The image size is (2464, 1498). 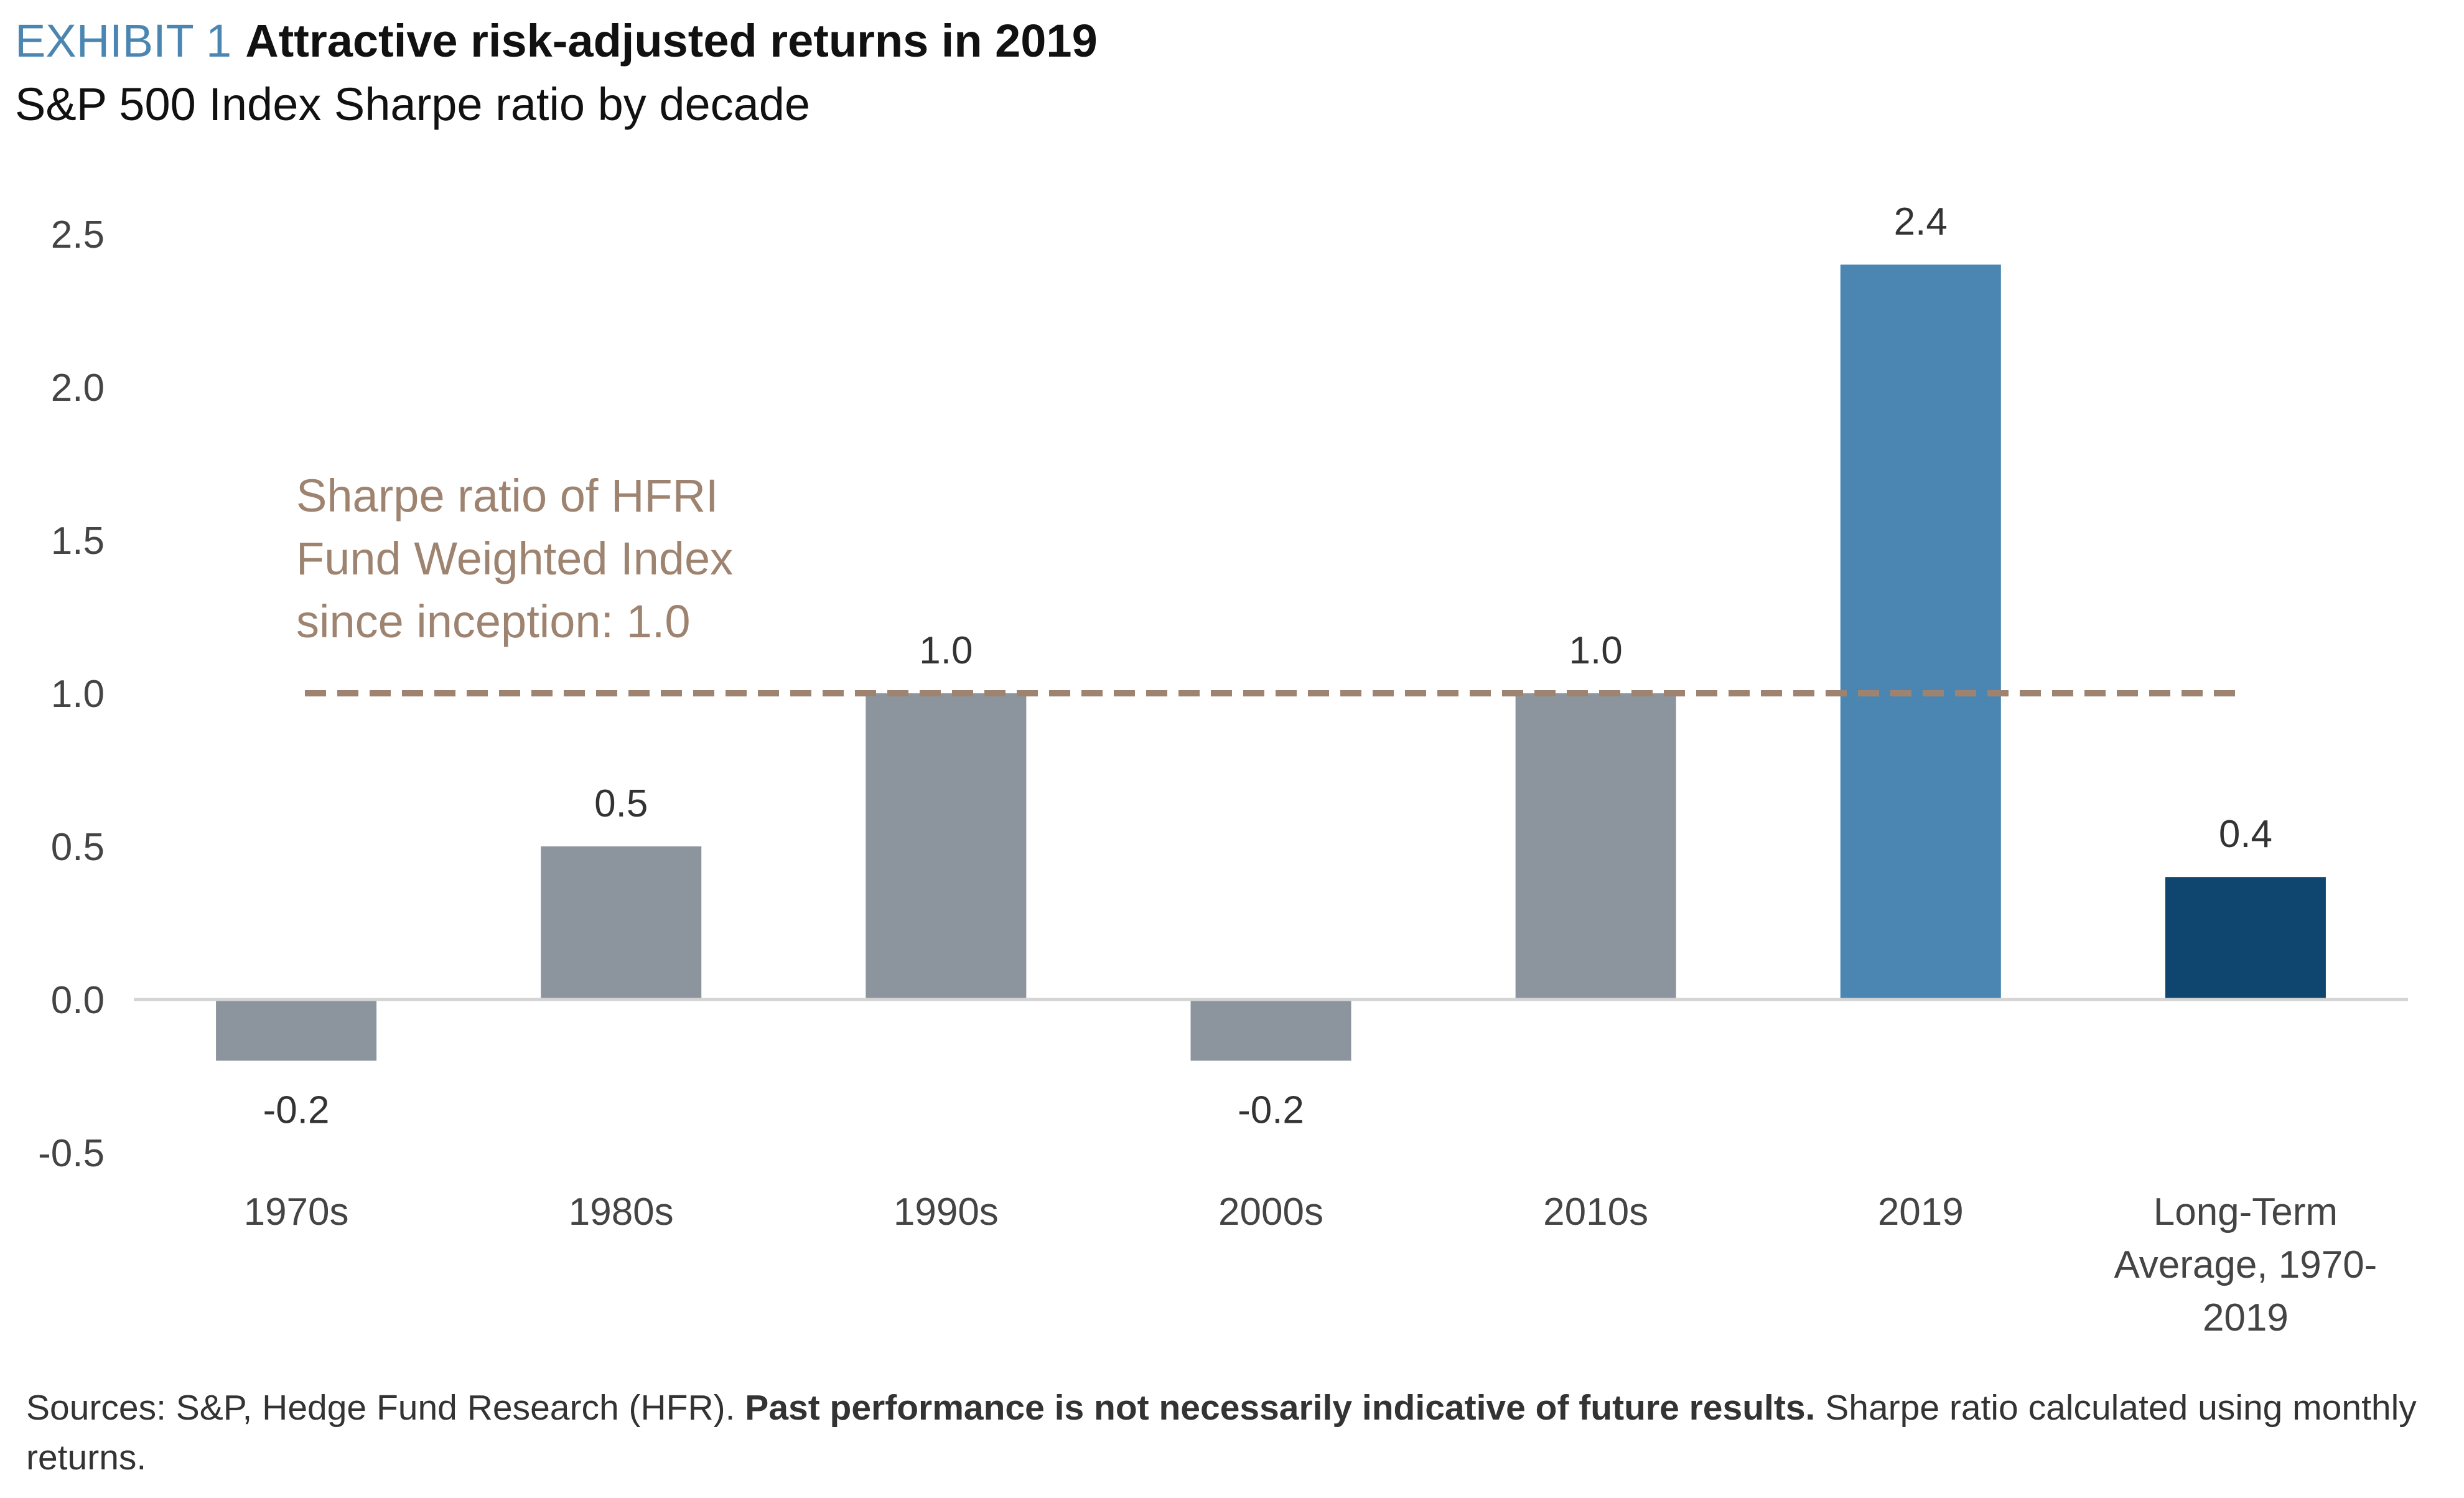 What do you see at coordinates (78, 541) in the screenshot?
I see `y-tick-label: 1.5` at bounding box center [78, 541].